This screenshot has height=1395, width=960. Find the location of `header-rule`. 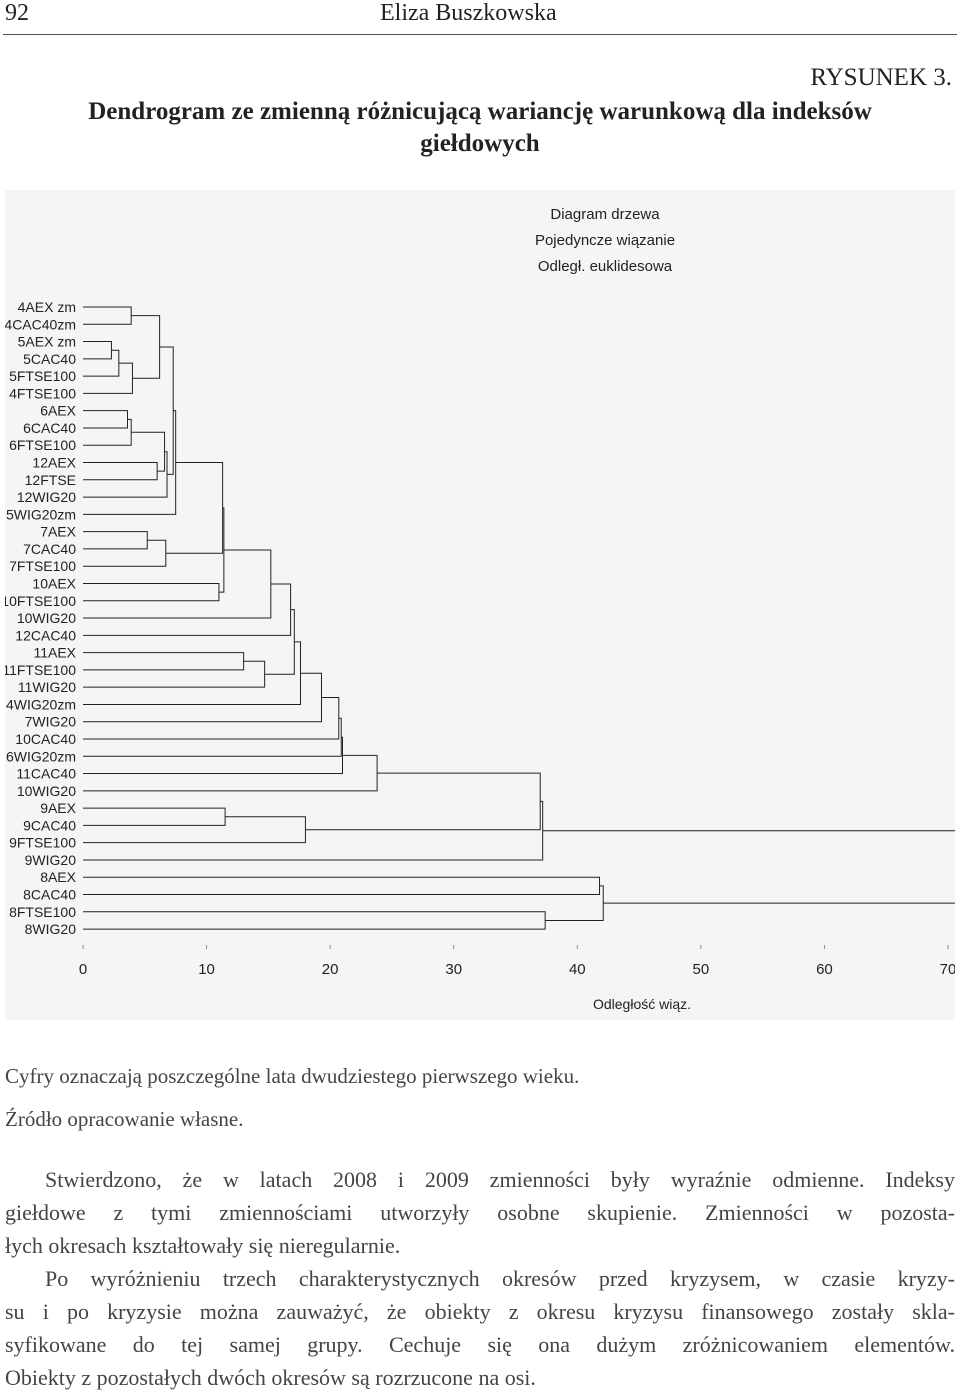

header-rule is located at coordinates (480, 34).